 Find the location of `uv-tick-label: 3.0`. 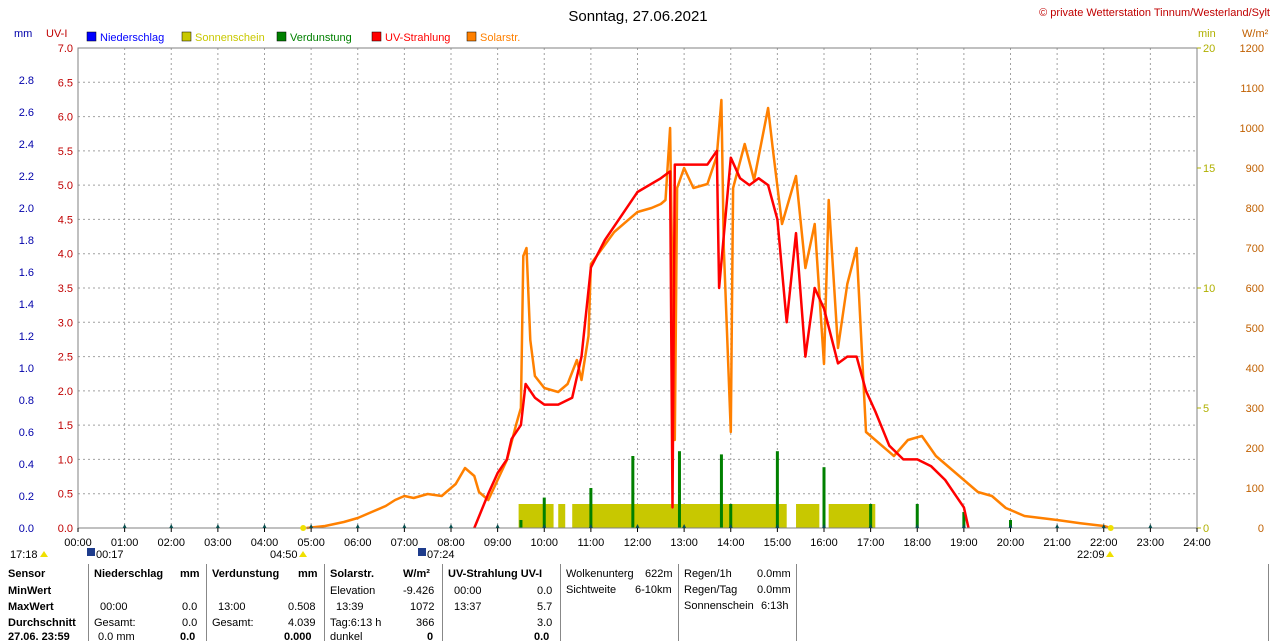

uv-tick-label: 3.0 is located at coordinates (65, 323).